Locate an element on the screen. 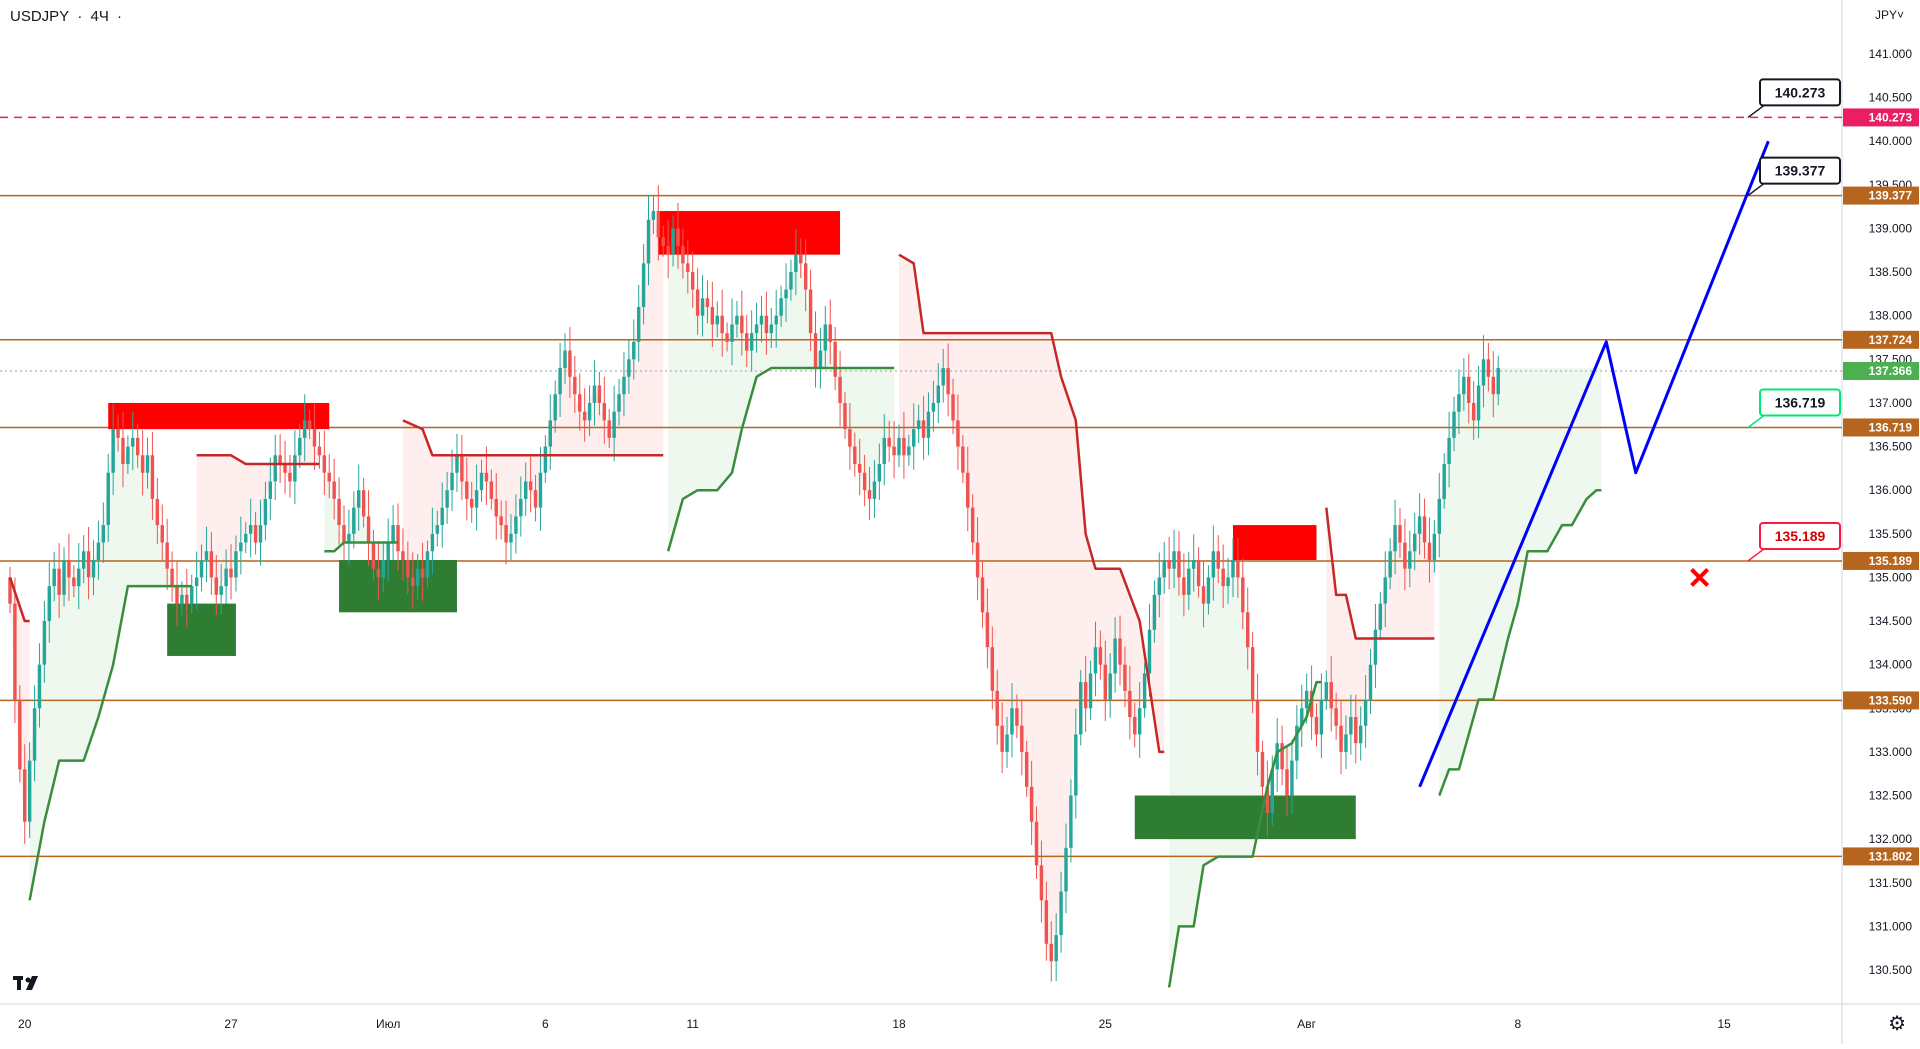 Image resolution: width=1920 pixels, height=1049 pixels. symbol-header: USDJPY · 4Ч · is located at coordinates (68, 16).